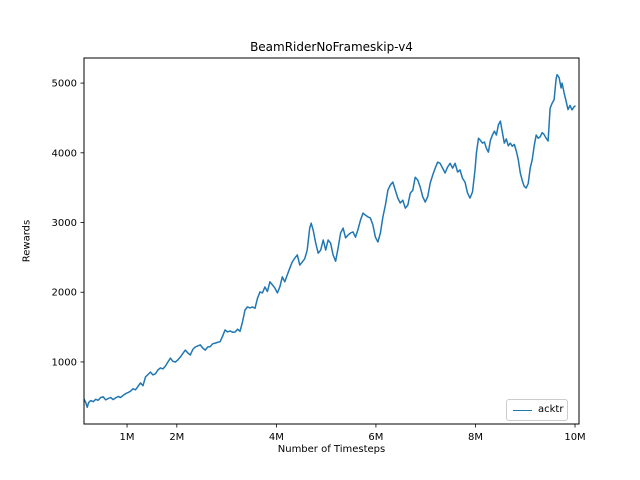 This screenshot has height=480, width=640. What do you see at coordinates (64, 293) in the screenshot?
I see `y-tick-label: 2000` at bounding box center [64, 293].